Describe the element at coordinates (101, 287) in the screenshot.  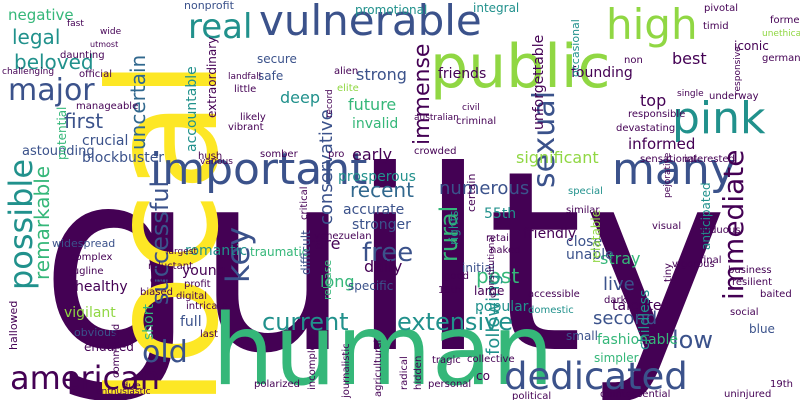
I see `word-healthy: healthy` at that location.